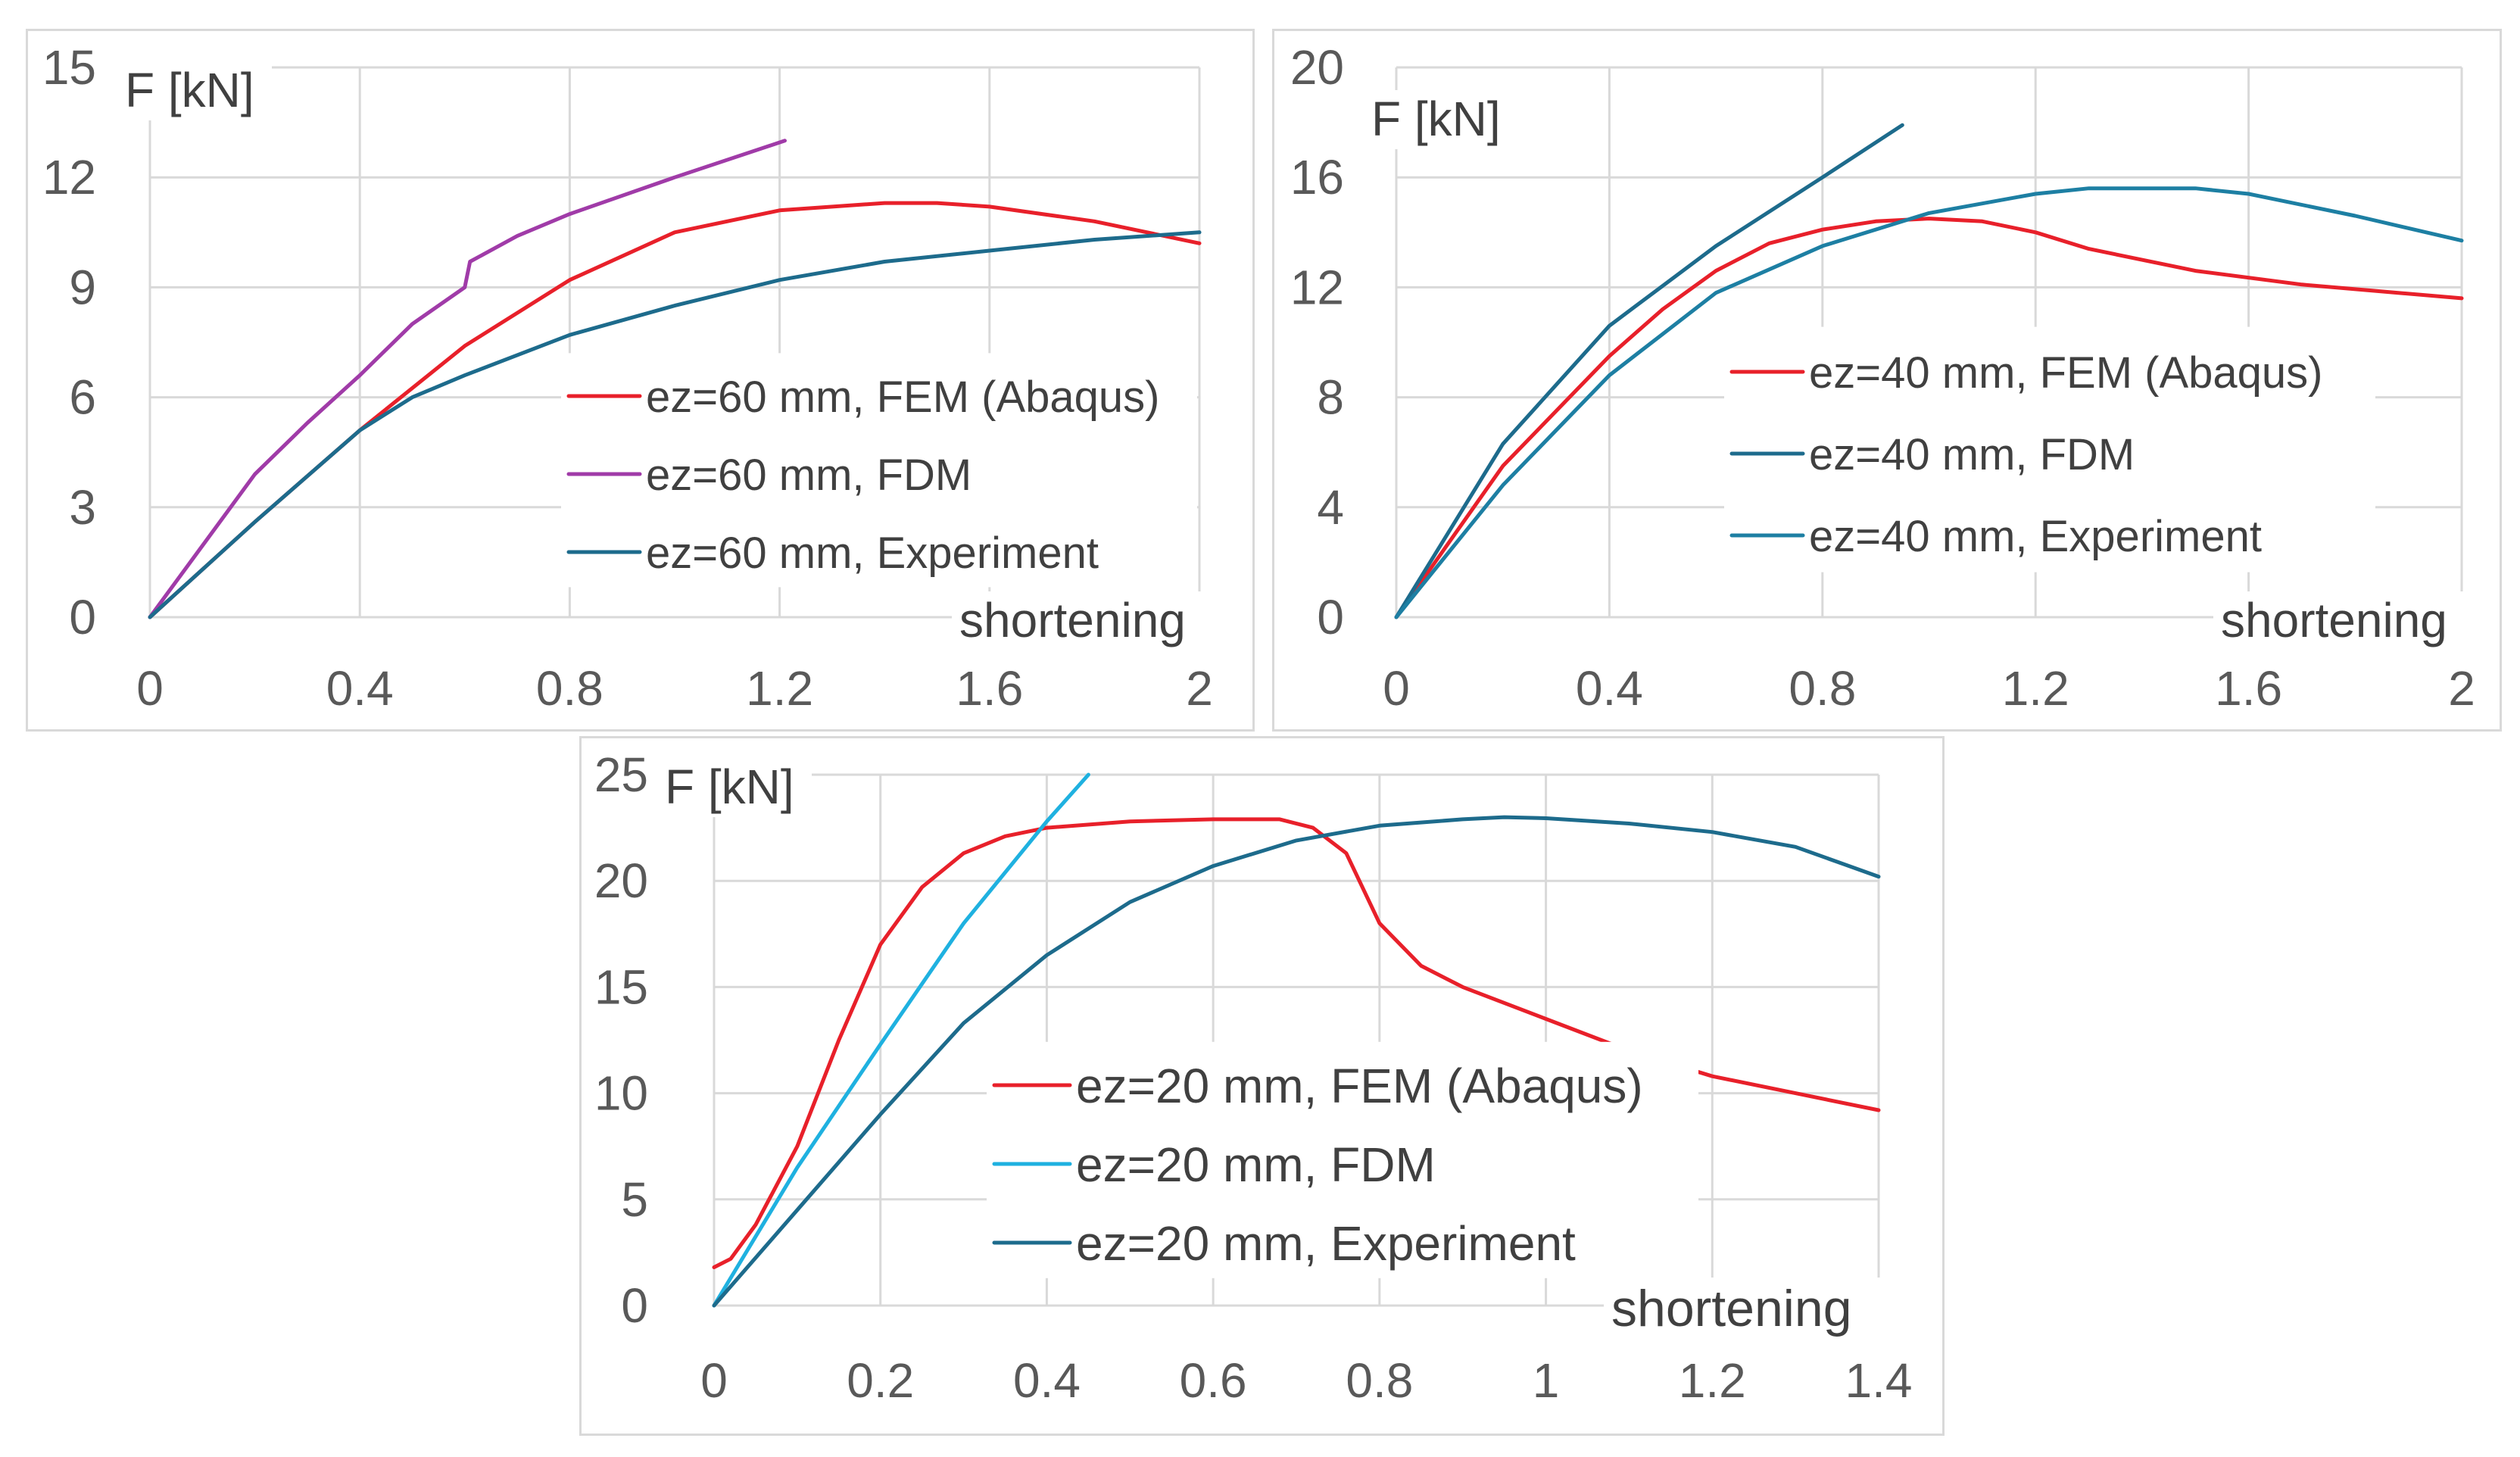  What do you see at coordinates (872, 554) in the screenshot?
I see `legend-label: ez=60 mm, Experiment` at bounding box center [872, 554].